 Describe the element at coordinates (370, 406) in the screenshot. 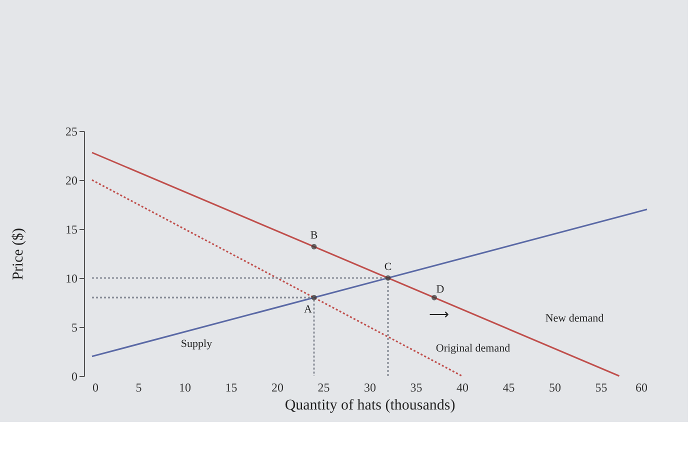

I see `x-axis-title: Quantity of hats (thousands)` at that location.